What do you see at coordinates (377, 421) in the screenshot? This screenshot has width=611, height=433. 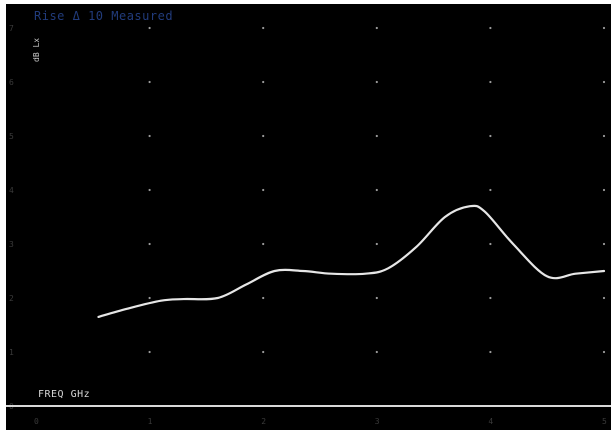 I see `x-tick-label: 3` at bounding box center [377, 421].